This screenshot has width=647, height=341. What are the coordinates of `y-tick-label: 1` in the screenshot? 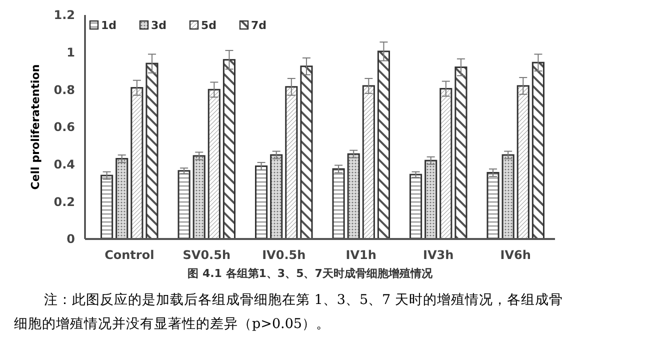 It's located at (70, 53).